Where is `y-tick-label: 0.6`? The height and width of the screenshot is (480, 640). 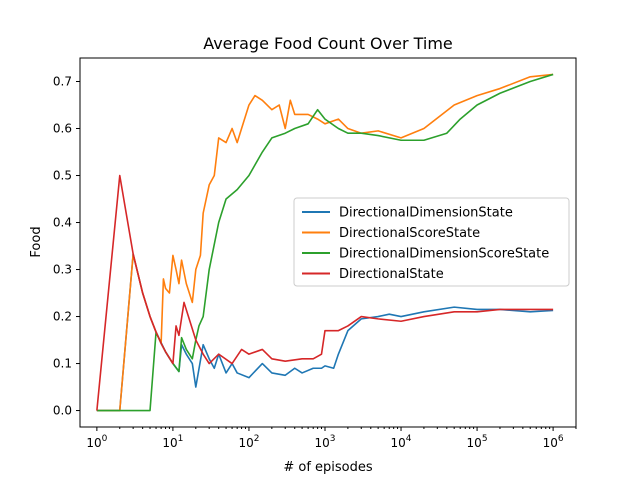
y-tick-label: 0.6 is located at coordinates (62, 129).